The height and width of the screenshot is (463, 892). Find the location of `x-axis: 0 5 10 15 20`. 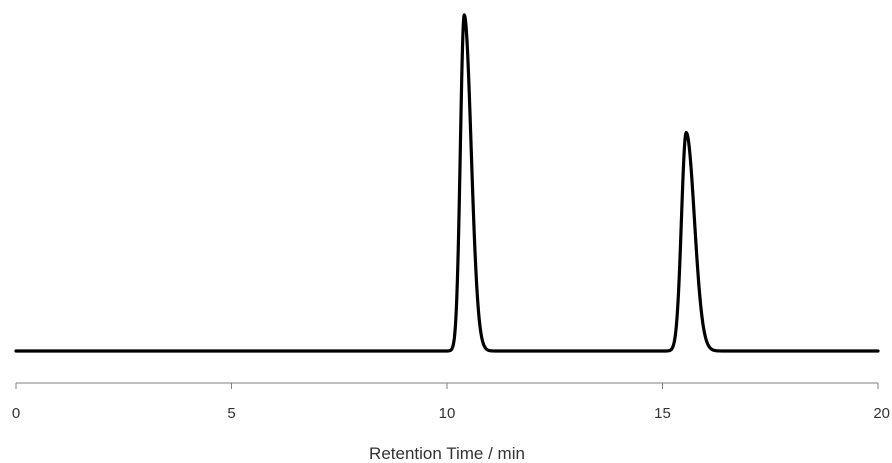

x-axis: 0 5 10 15 20 is located at coordinates (451, 402).